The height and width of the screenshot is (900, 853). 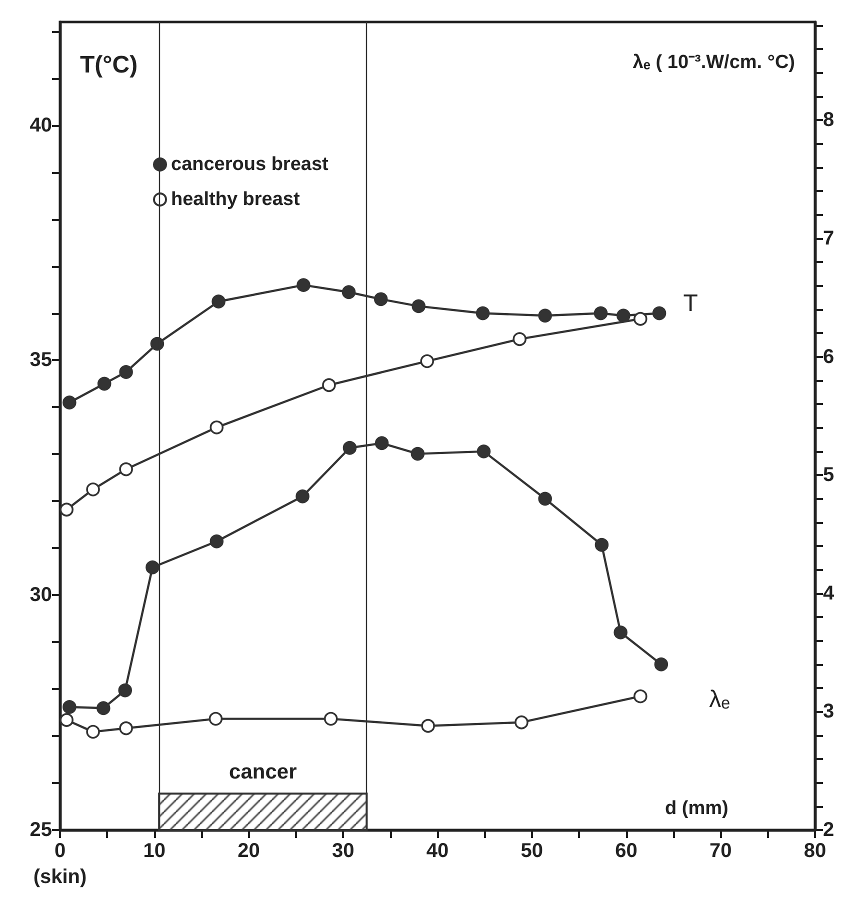 What do you see at coordinates (828, 830) in the screenshot?
I see `y2-tick-label: 2` at bounding box center [828, 830].